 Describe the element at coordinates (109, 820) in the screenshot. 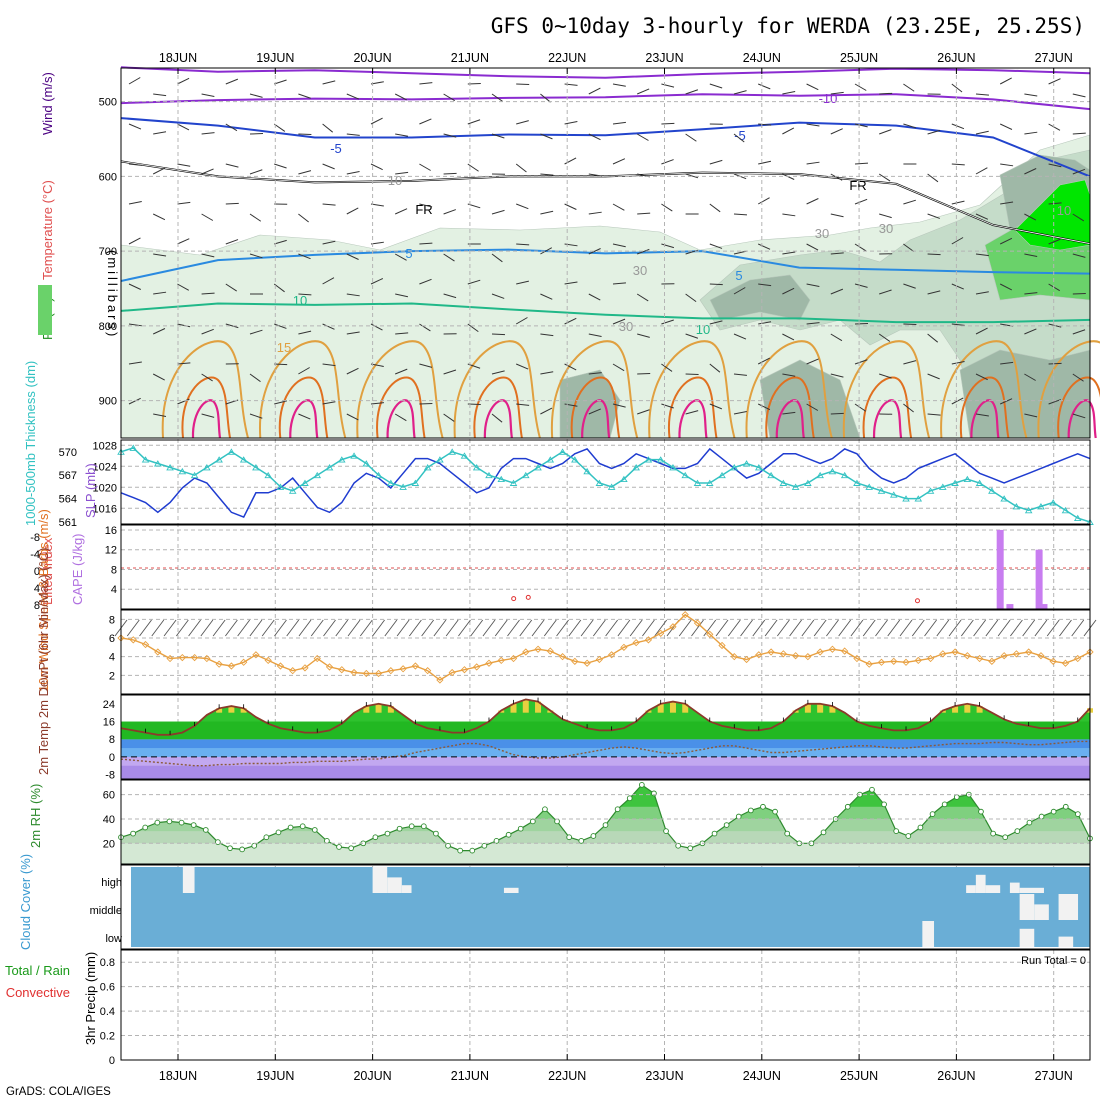

I see `rh-tick: 40` at that location.